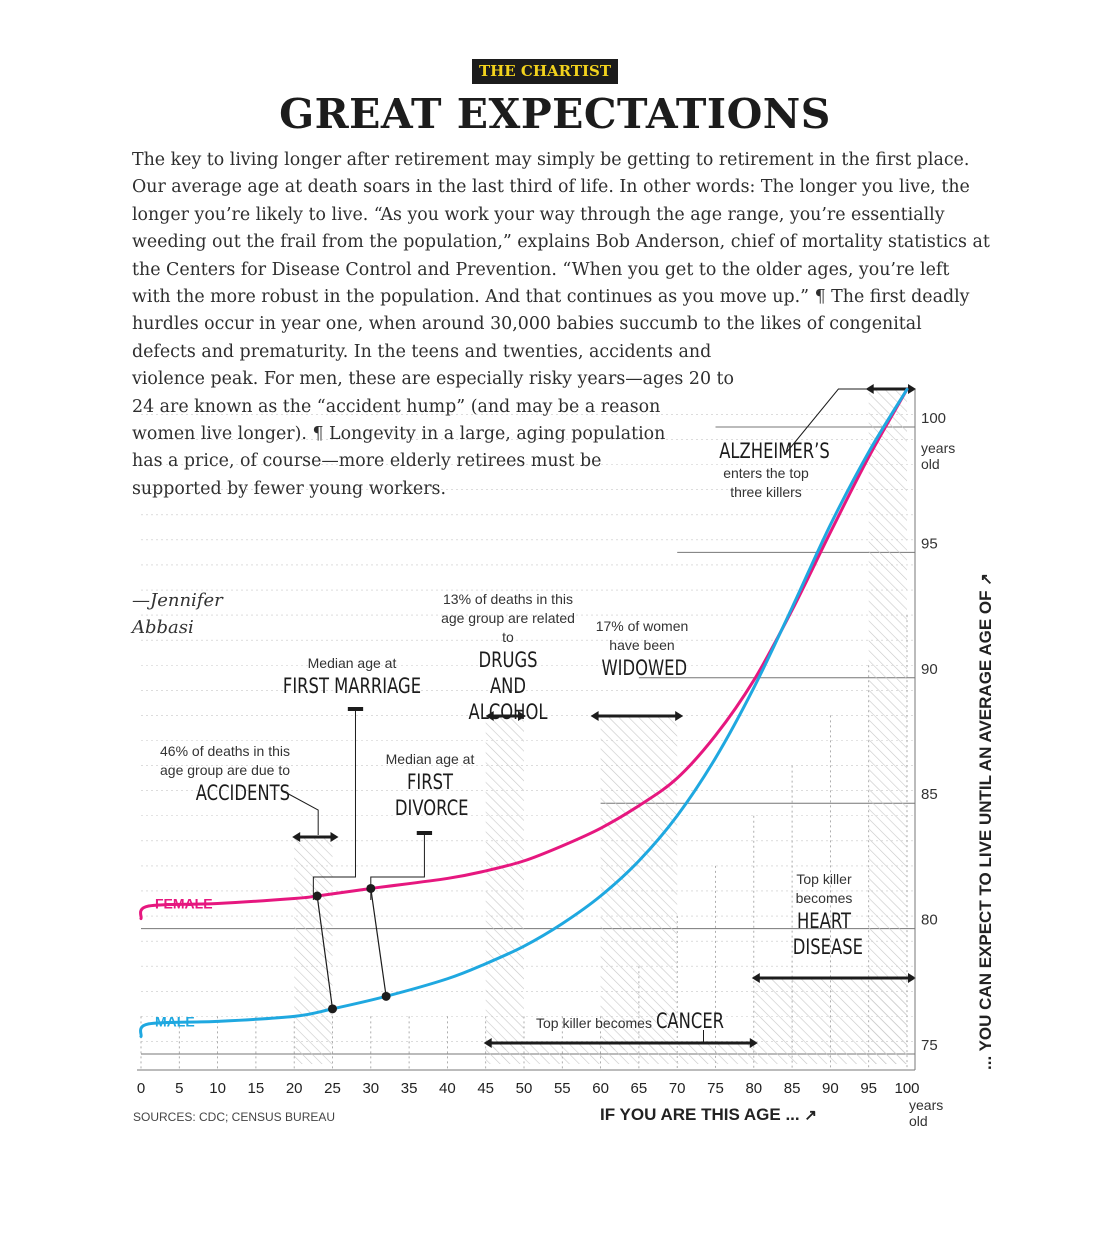 Image resolution: width=1110 pixels, height=1236 pixels. I want to click on marriage-label: FIRST MARRIAGE, so click(352, 686).